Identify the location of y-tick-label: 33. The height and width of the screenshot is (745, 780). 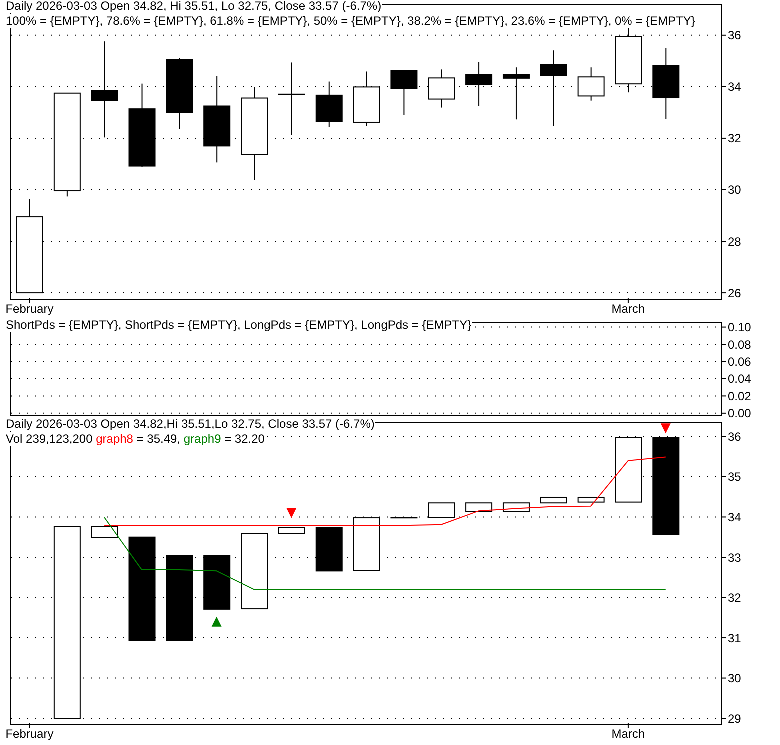
(735, 557).